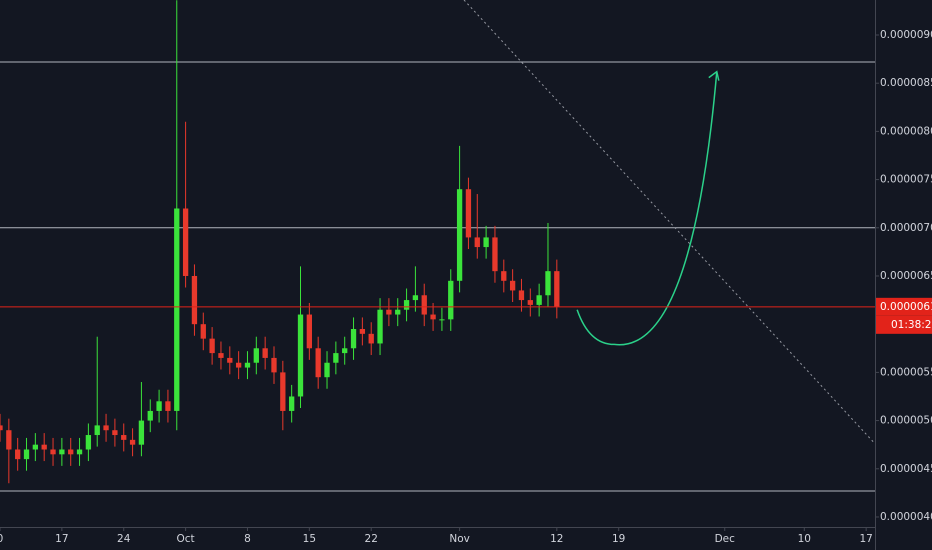 The width and height of the screenshot is (932, 550). Describe the element at coordinates (804, 539) in the screenshot. I see `x-tick-label: 10` at that location.